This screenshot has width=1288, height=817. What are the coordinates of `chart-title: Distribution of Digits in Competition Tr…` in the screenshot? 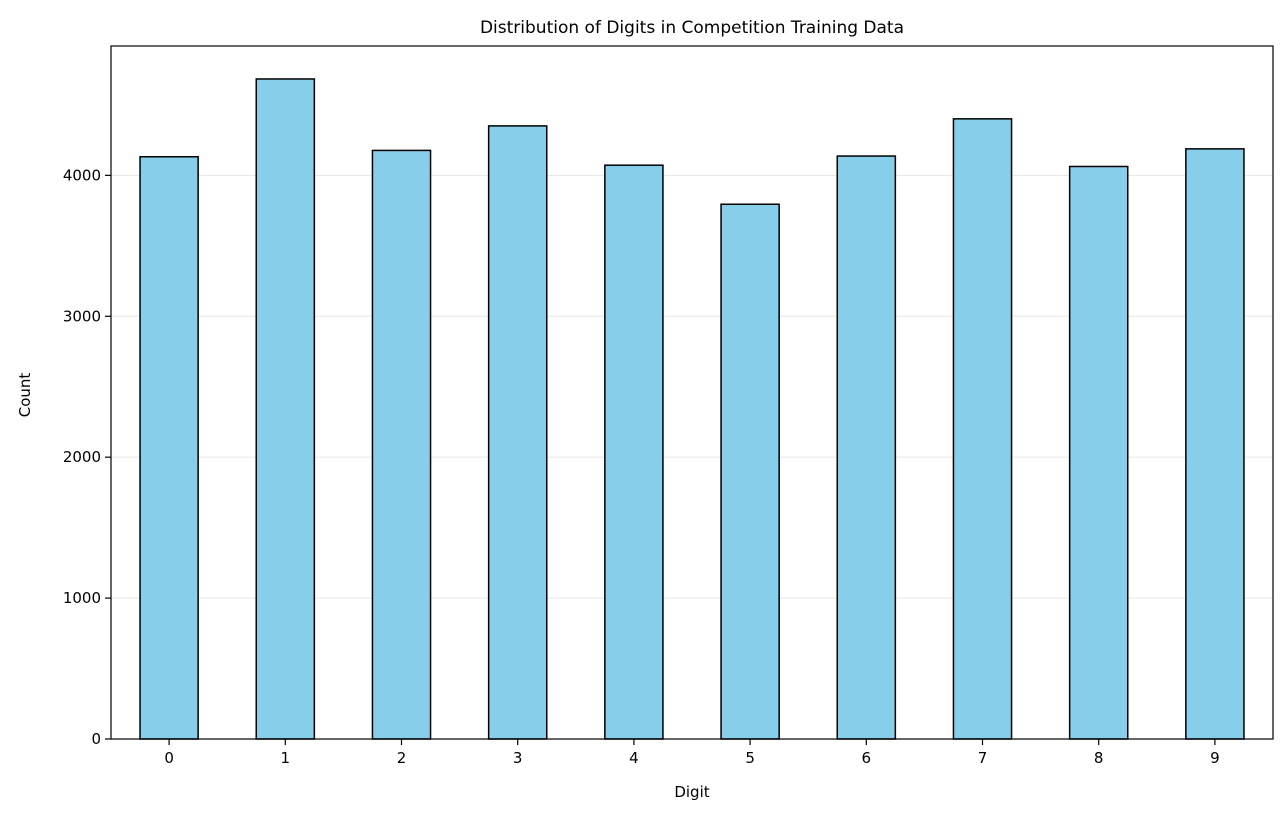 It's located at (692, 28).